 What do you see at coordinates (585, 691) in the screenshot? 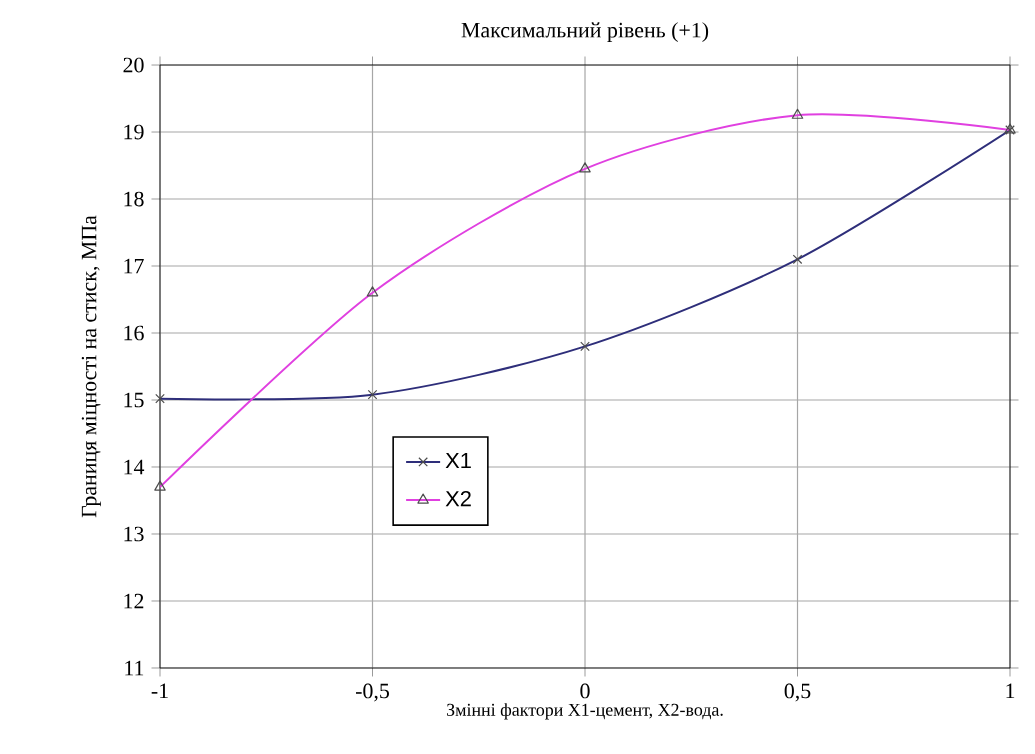
I see `x-tick-label: 0` at bounding box center [585, 691].